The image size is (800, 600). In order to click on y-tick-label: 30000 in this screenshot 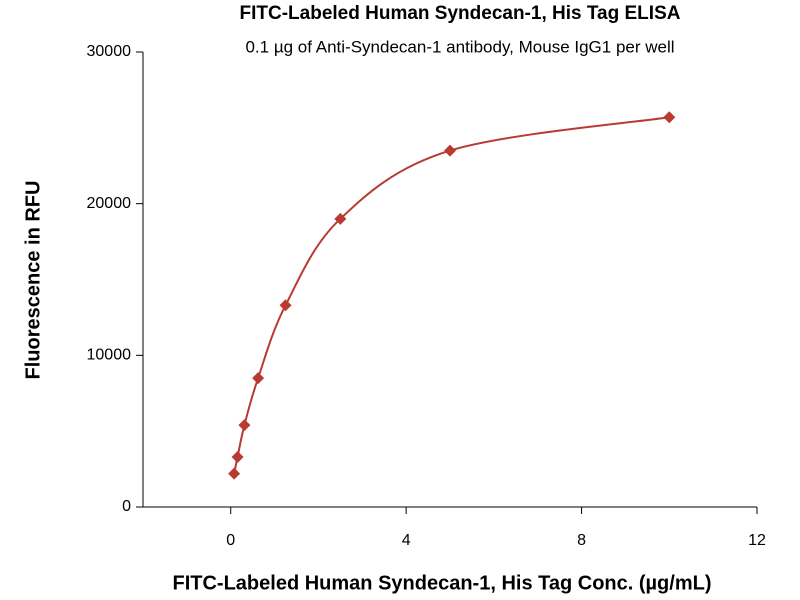, I will do `click(109, 51)`.